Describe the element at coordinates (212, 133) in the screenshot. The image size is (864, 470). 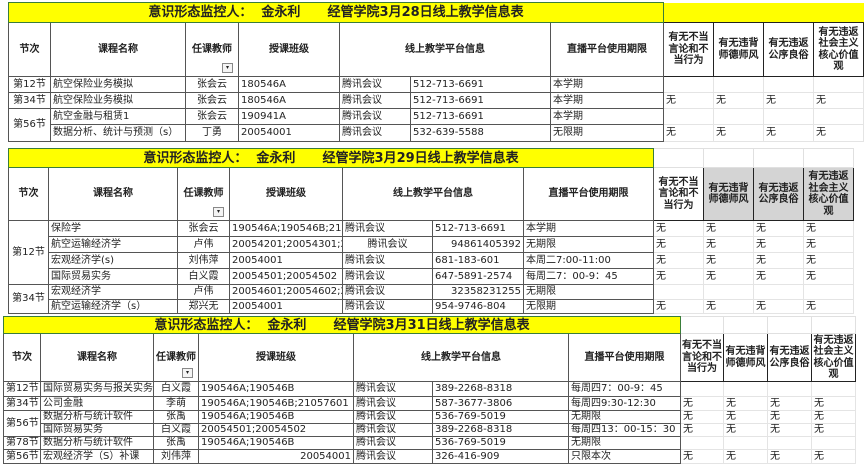
I see `teacher-cell: 丁勇` at that location.